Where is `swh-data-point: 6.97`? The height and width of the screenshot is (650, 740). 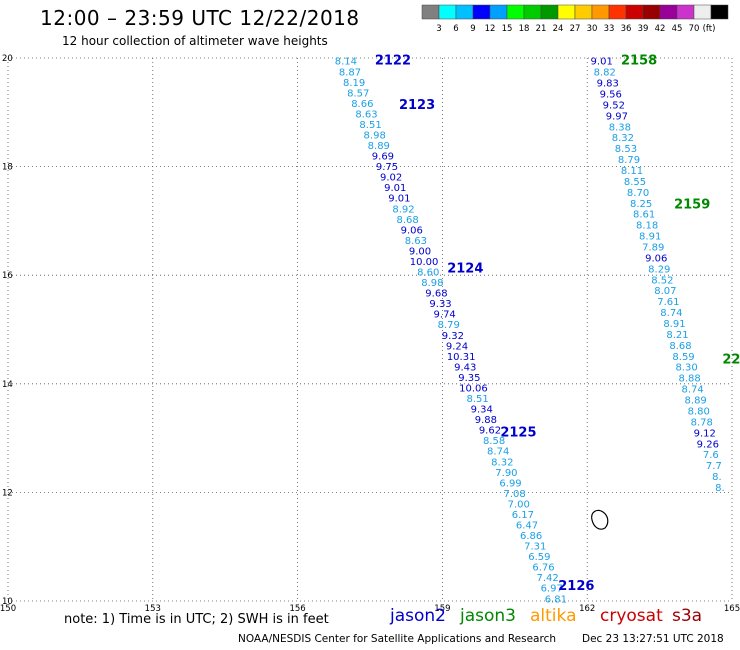 swh-data-point: 6.97 is located at coordinates (552, 589).